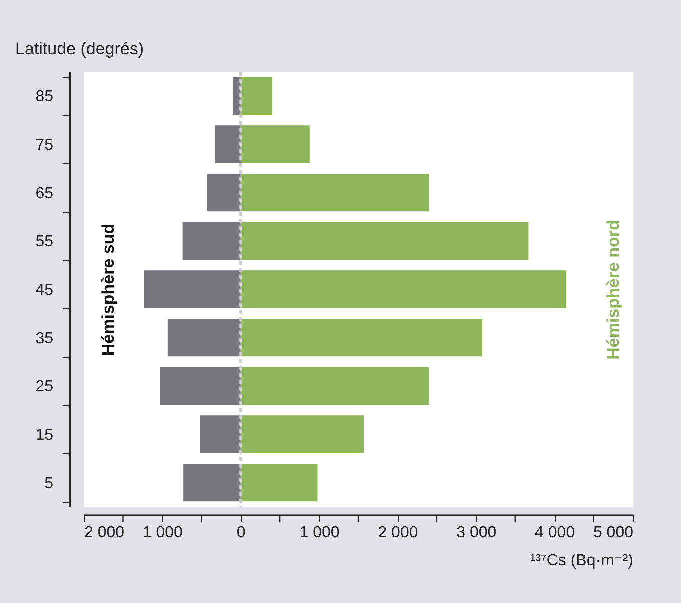  What do you see at coordinates (476, 533) in the screenshot?
I see `x-tick-label: 3 000` at bounding box center [476, 533].